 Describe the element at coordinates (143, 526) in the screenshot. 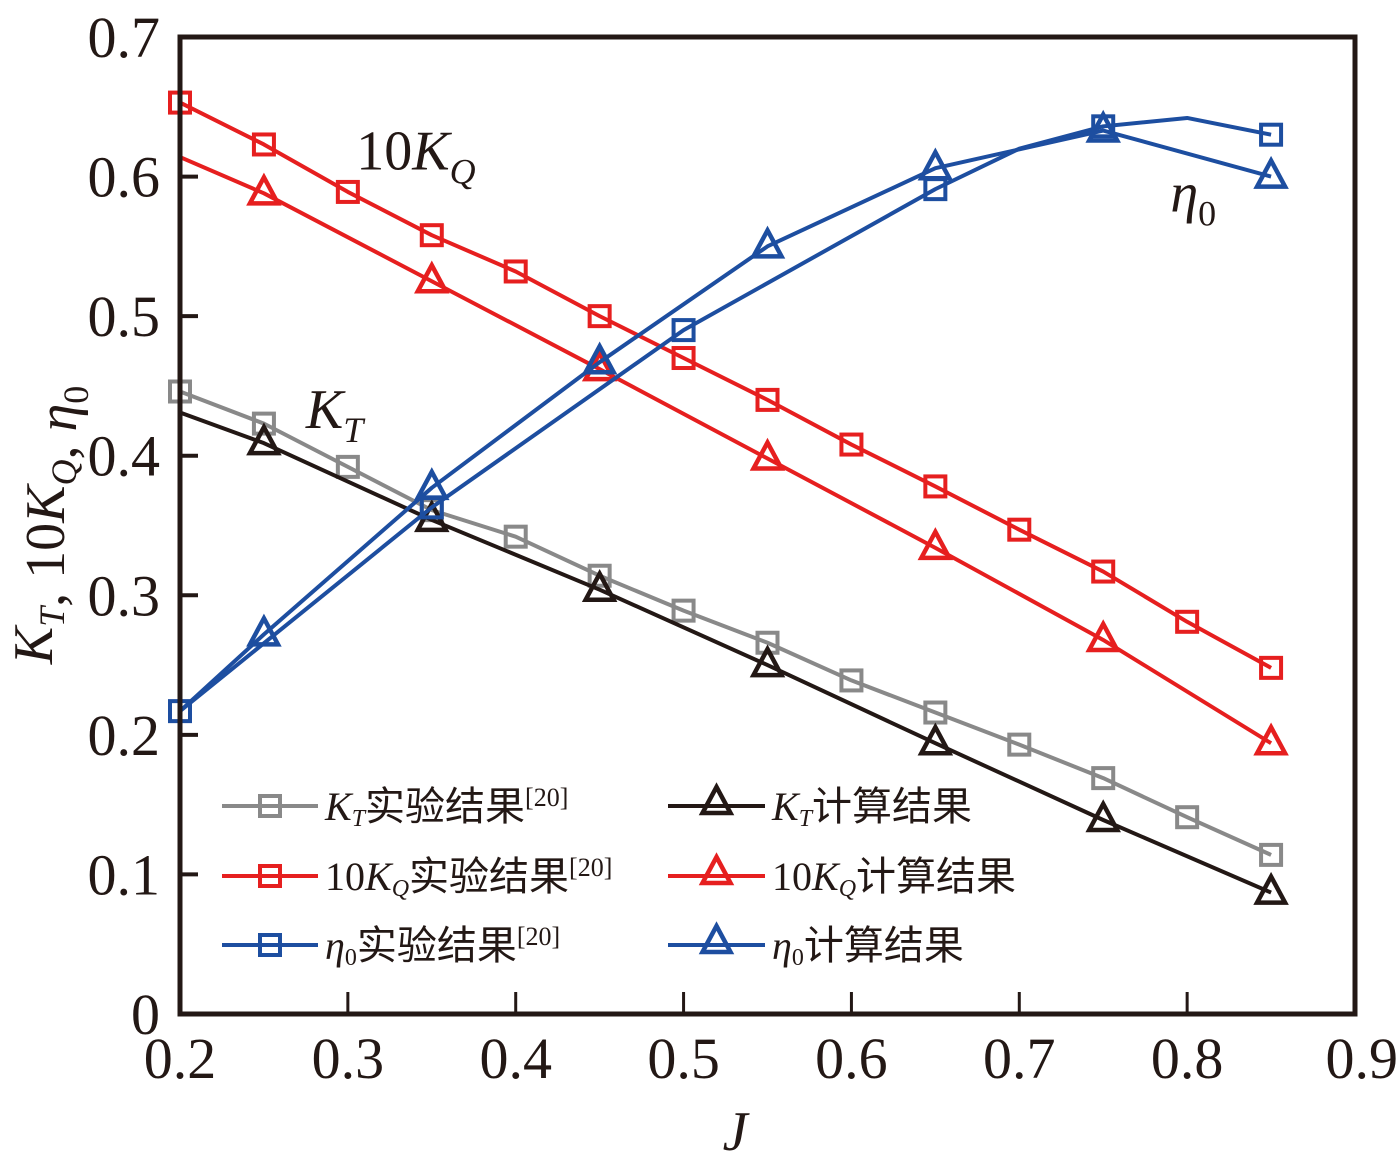

I see `y-axis-ticks: 0 0.1 0.2 0.3 0.4 0.5 0.6 0.7` at that location.